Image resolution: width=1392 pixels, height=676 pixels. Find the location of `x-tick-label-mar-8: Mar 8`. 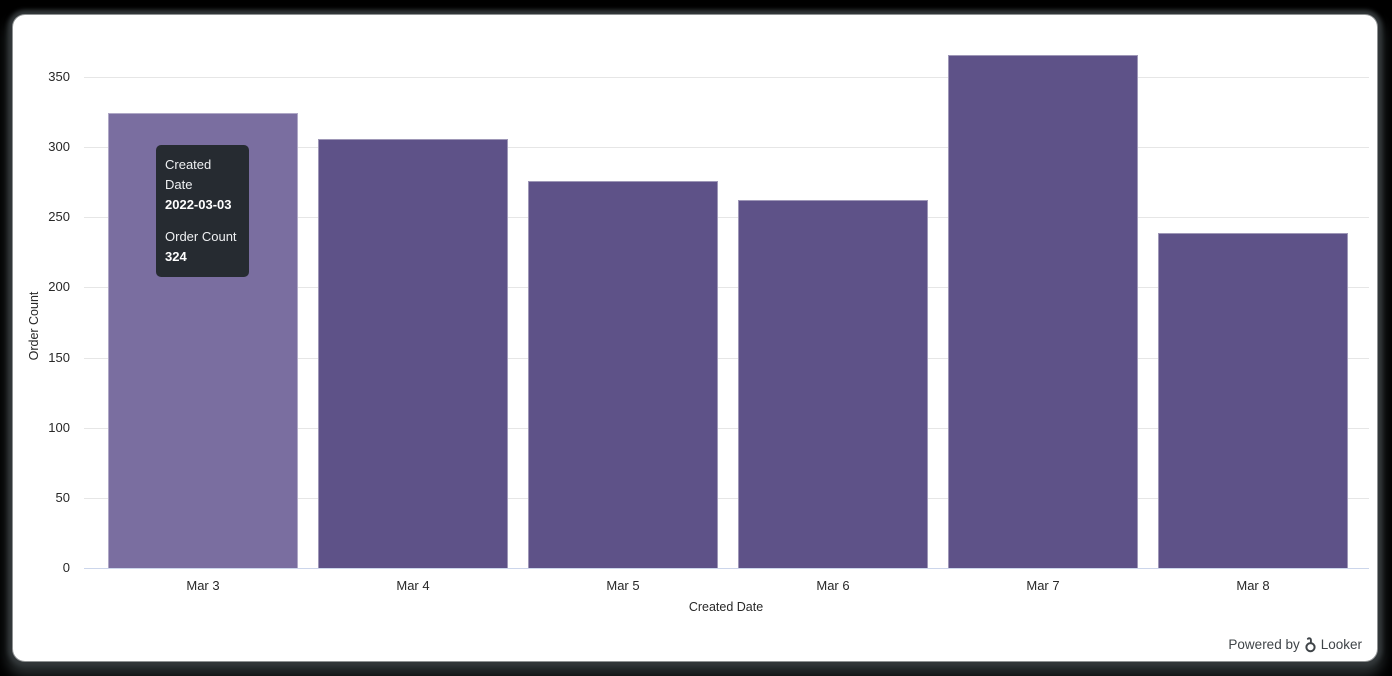

x-tick-label-mar-8: Mar 8 is located at coordinates (1253, 585).